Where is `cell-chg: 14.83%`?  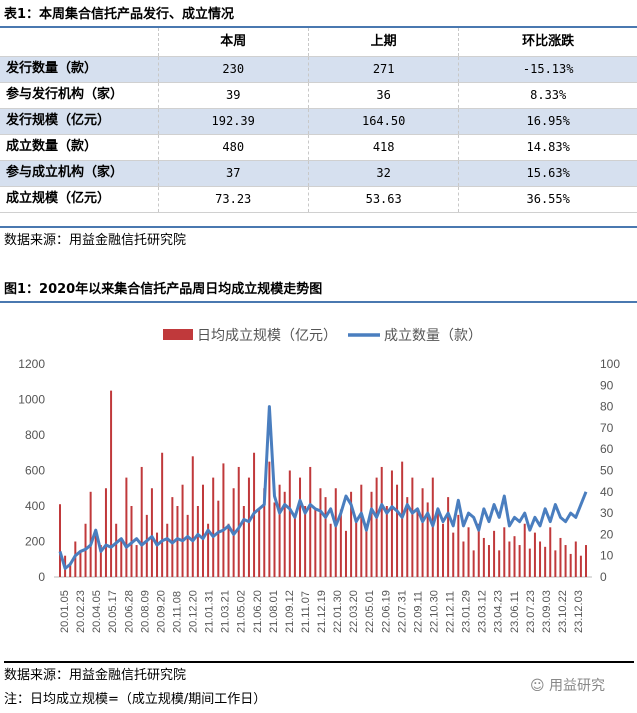 cell-chg: 14.83% is located at coordinates (547, 147).